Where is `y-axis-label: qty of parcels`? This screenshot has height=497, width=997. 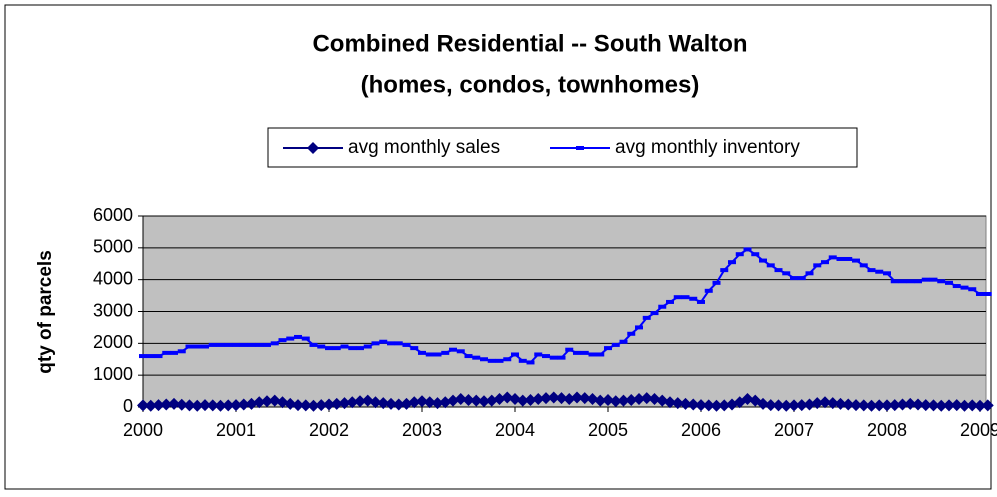 y-axis-label: qty of parcels is located at coordinates (45, 312).